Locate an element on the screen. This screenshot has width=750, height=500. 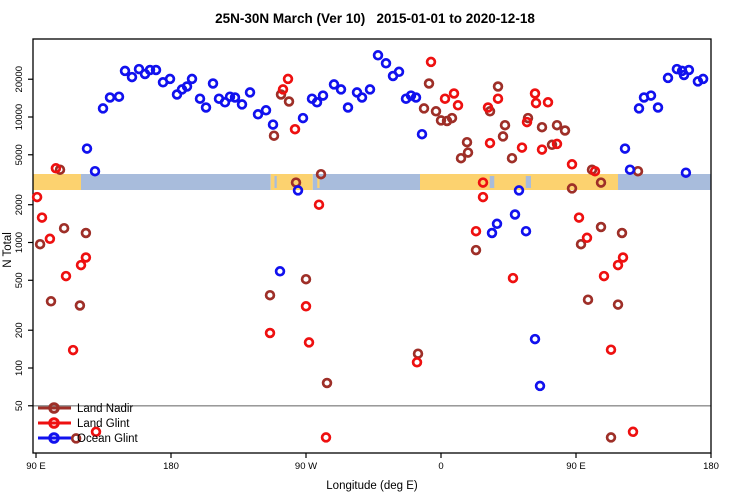
y-tick-label: 20000 is located at coordinates (19, 79).